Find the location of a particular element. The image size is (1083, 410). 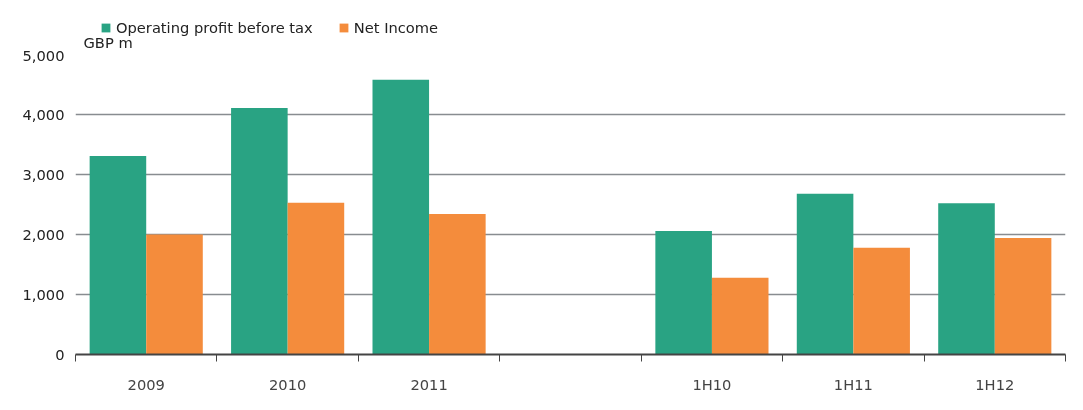

y-tick-label: 1,000 is located at coordinates (43, 294).